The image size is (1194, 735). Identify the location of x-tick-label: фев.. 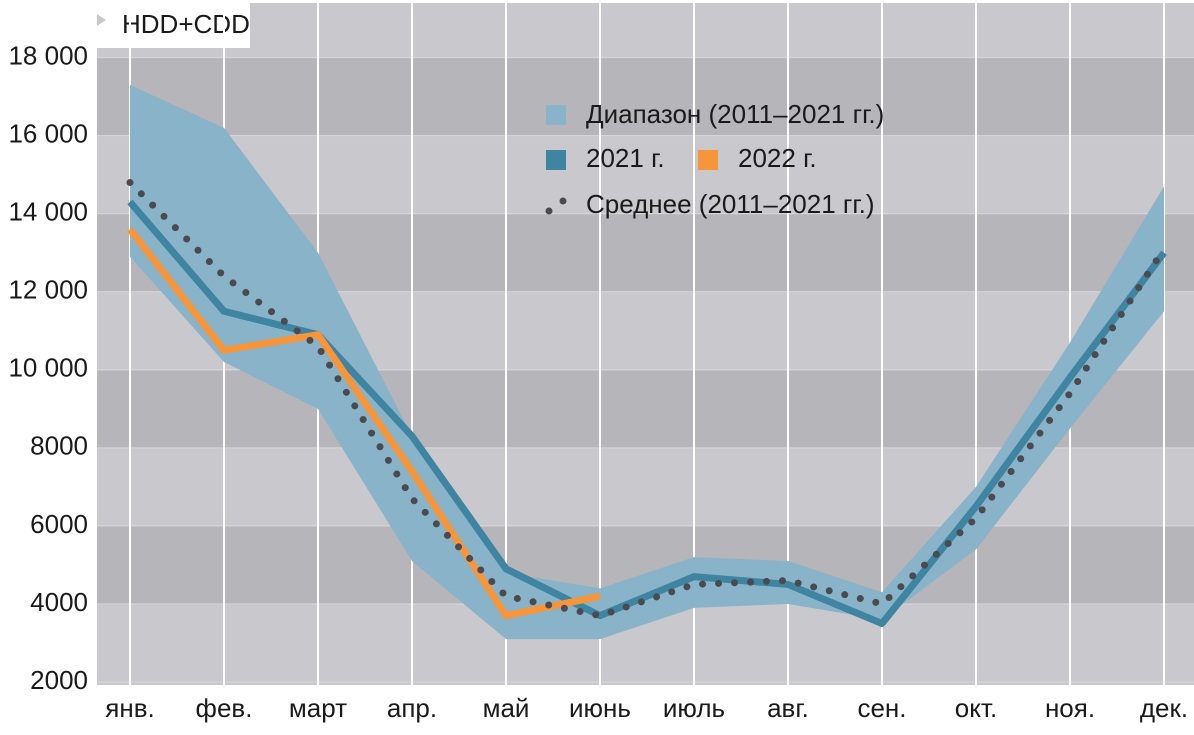
(224, 708).